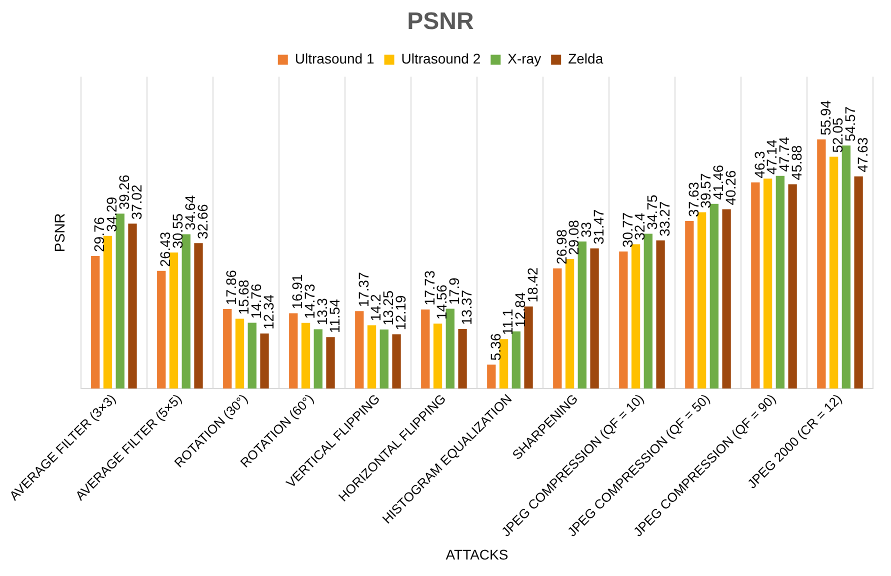 This screenshot has width=891, height=576. Describe the element at coordinates (525, 58) in the screenshot. I see `legend-label: X-ray` at that location.